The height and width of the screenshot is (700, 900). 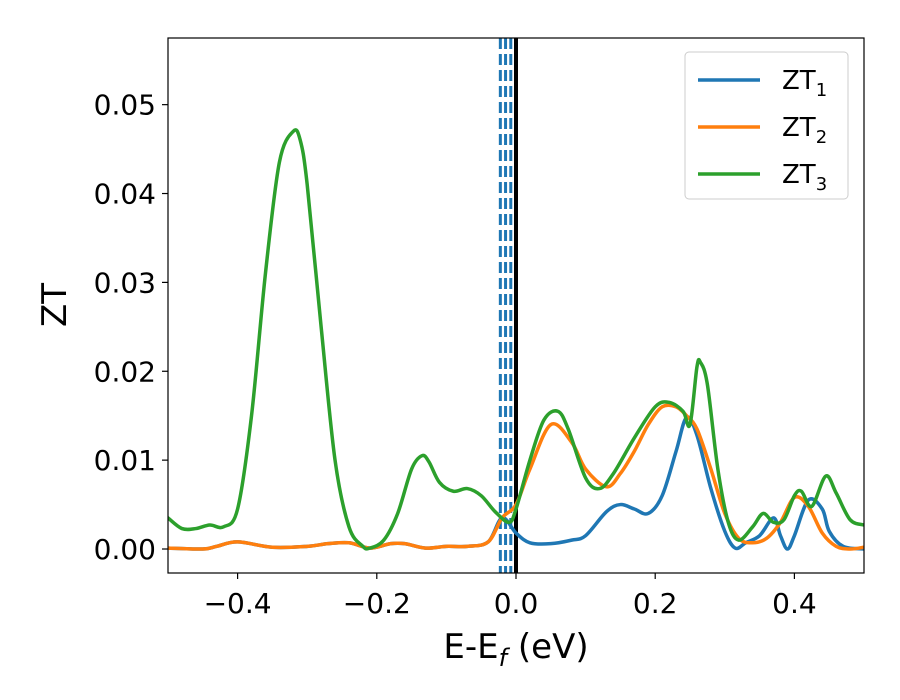 I want to click on legend-box, so click(x=766, y=125).